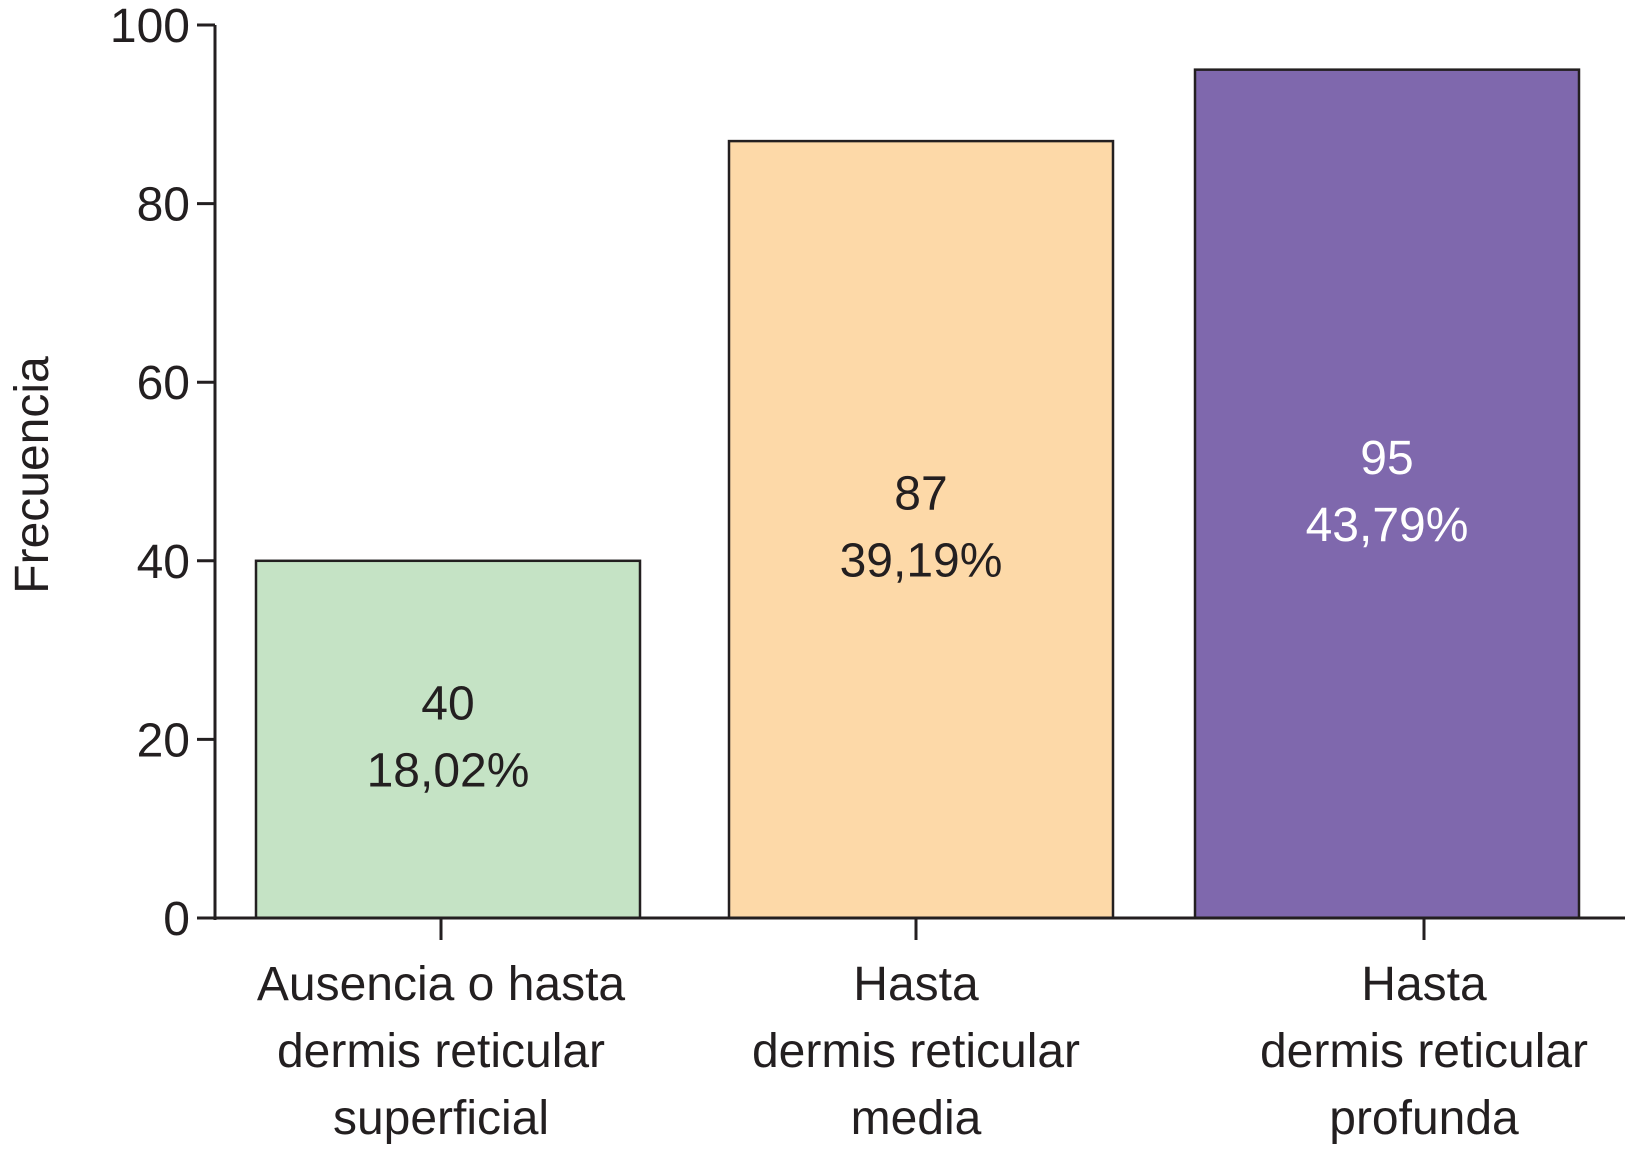 The height and width of the screenshot is (1150, 1625). Describe the element at coordinates (163, 205) in the screenshot. I see `y-tick-label: 80` at that location.